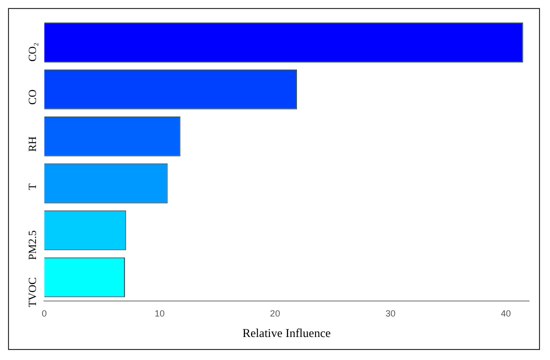 The image size is (550, 360). Describe the element at coordinates (33, 186) in the screenshot. I see `y-tick-label: T` at that location.